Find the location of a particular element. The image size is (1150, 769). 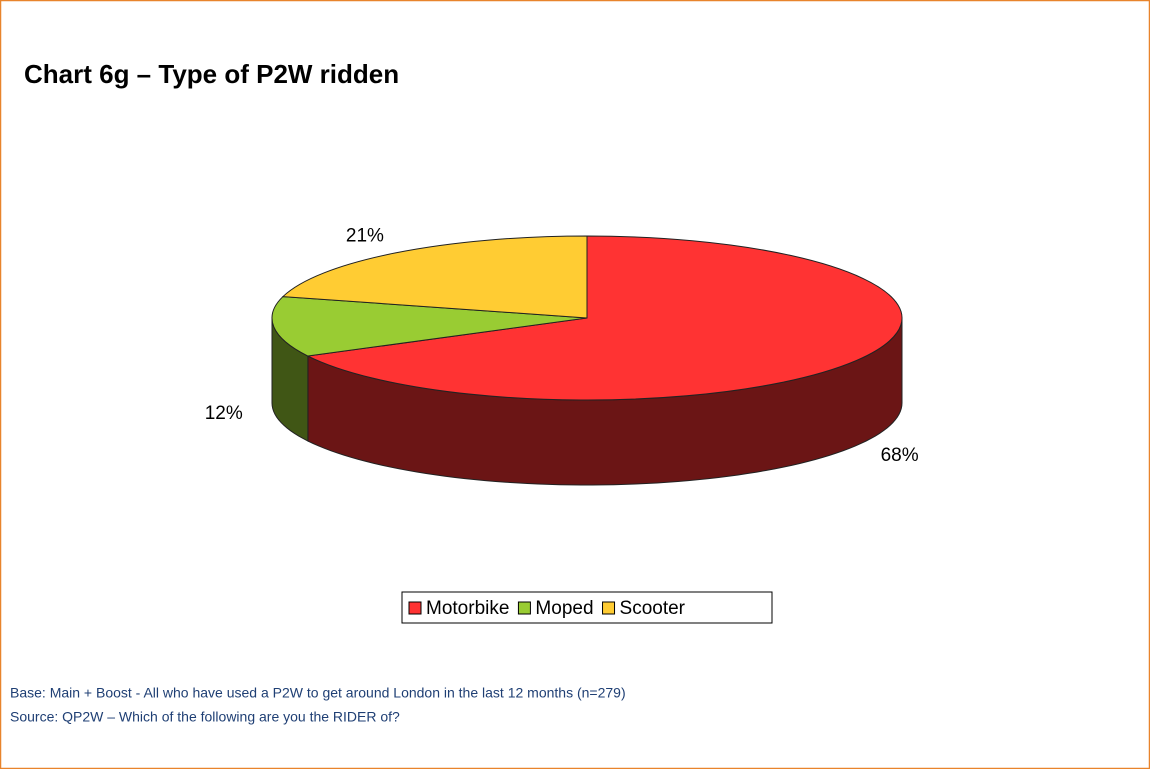

data-label: 68% is located at coordinates (900, 455).